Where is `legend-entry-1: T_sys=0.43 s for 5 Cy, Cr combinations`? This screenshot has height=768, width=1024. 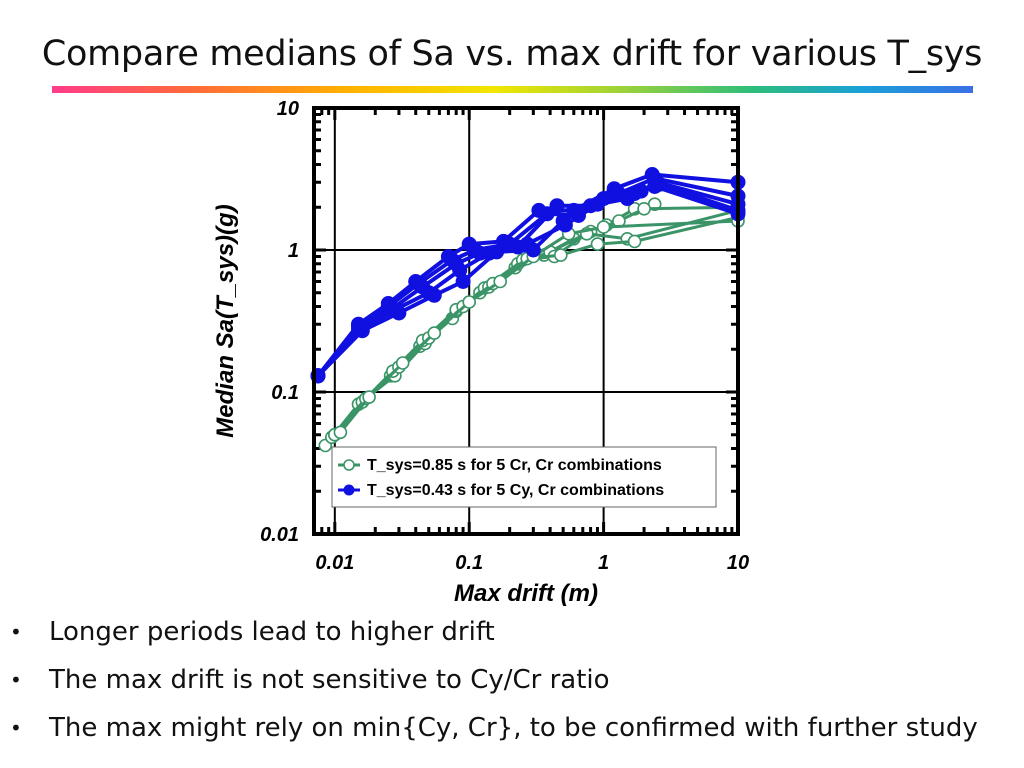
legend-entry-1: T_sys=0.43 s for 5 Cy, Cr combinations is located at coordinates (501, 490).